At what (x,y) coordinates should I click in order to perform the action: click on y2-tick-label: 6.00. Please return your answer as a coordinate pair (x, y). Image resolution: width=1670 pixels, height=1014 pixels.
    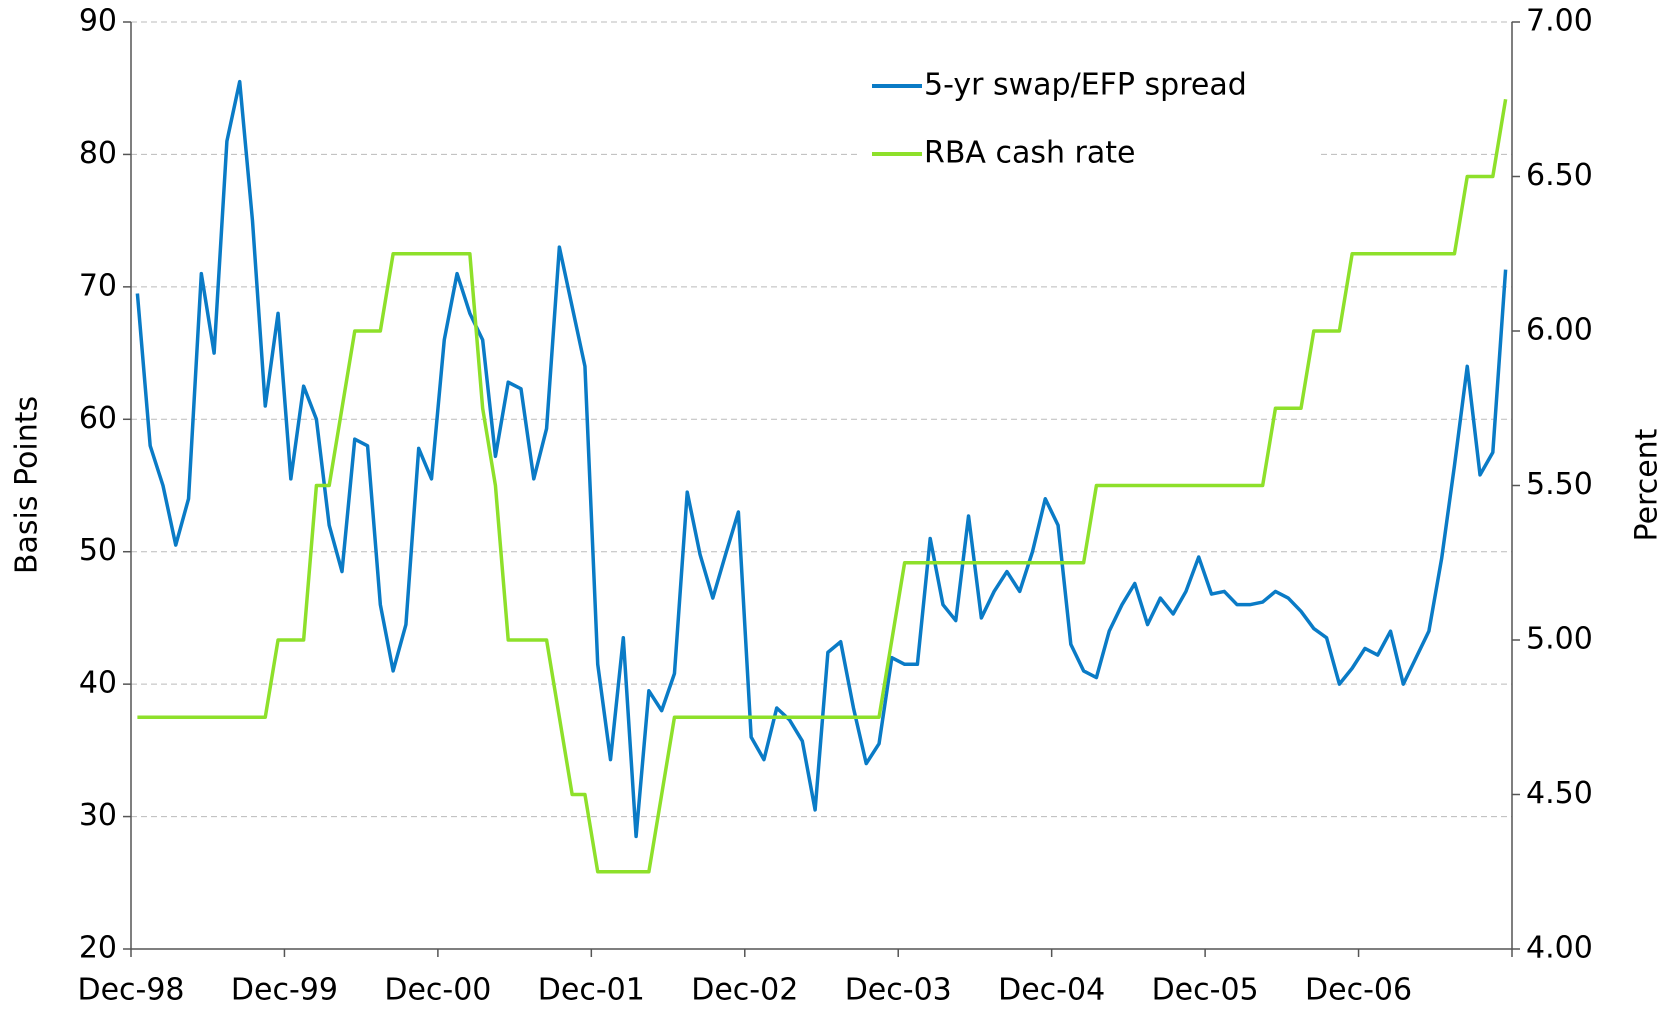
    Looking at the image, I should click on (1559, 330).